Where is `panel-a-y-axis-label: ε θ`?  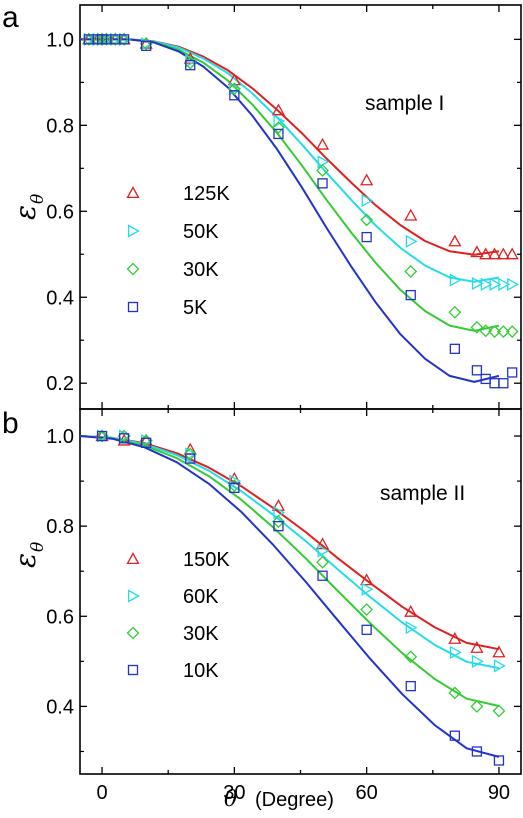 panel-a-y-axis-label: ε θ is located at coordinates (28, 207).